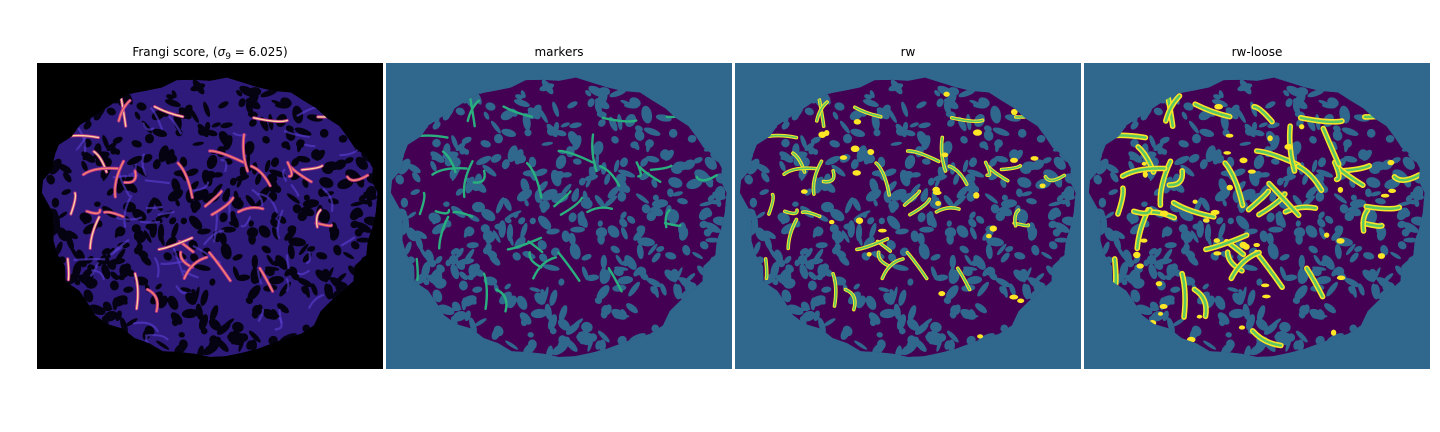 The width and height of the screenshot is (1440, 432). Describe the element at coordinates (908, 52) in the screenshot. I see `panel-title-rw: rw` at that location.